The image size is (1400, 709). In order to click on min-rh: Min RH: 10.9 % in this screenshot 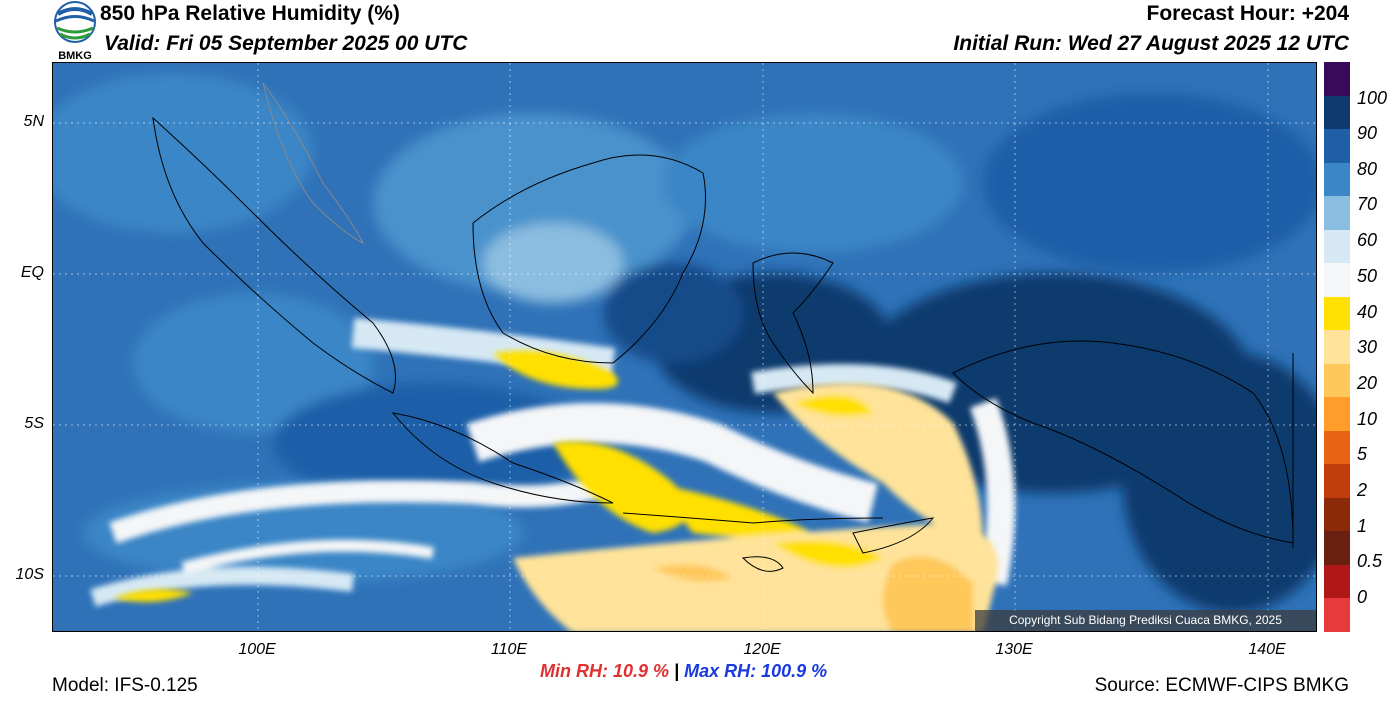, I will do `click(605, 671)`.